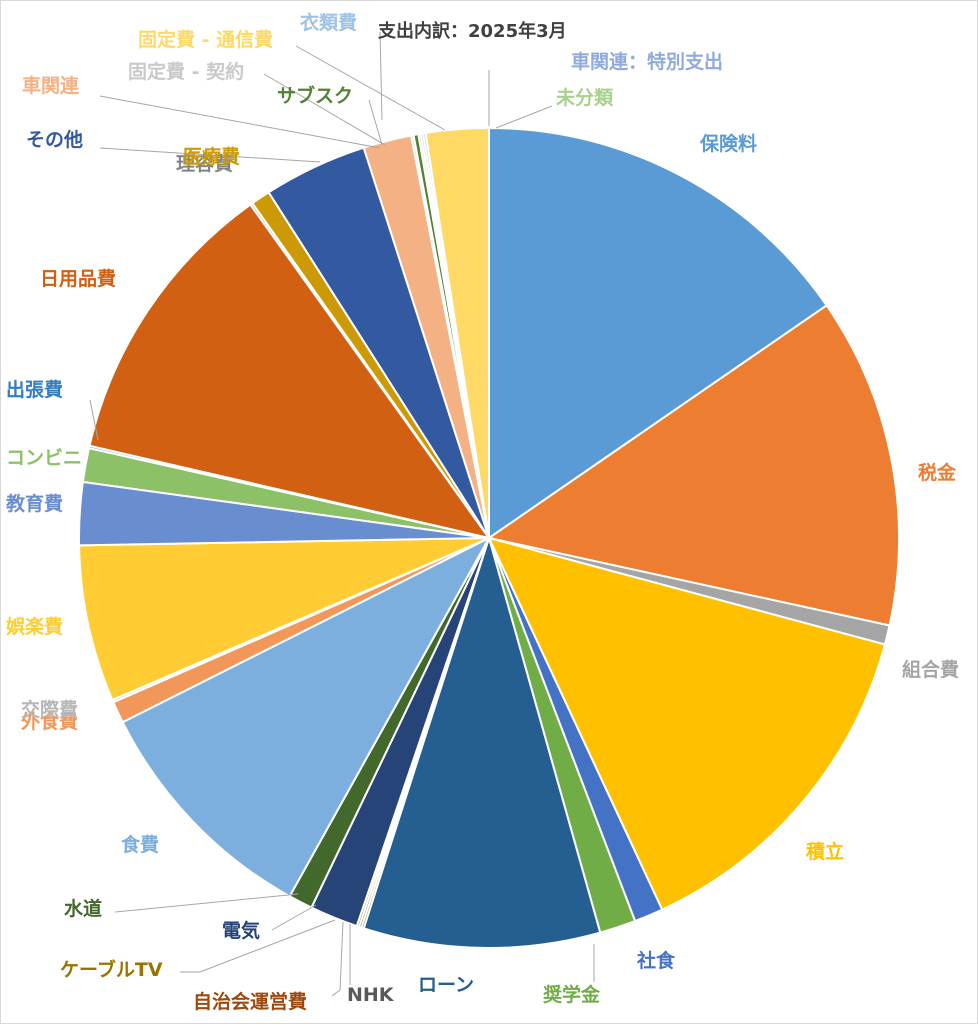 The width and height of the screenshot is (978, 1024). I want to click on chart-title: 支出内訳：2025年3月, so click(472, 31).